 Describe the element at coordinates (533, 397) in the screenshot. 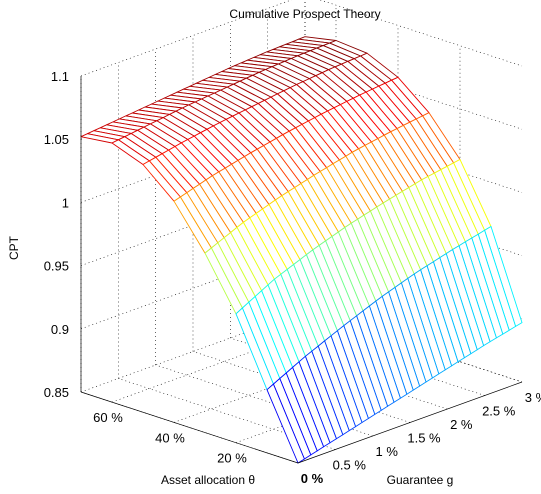

I see `y-tick-label: 3 %` at that location.